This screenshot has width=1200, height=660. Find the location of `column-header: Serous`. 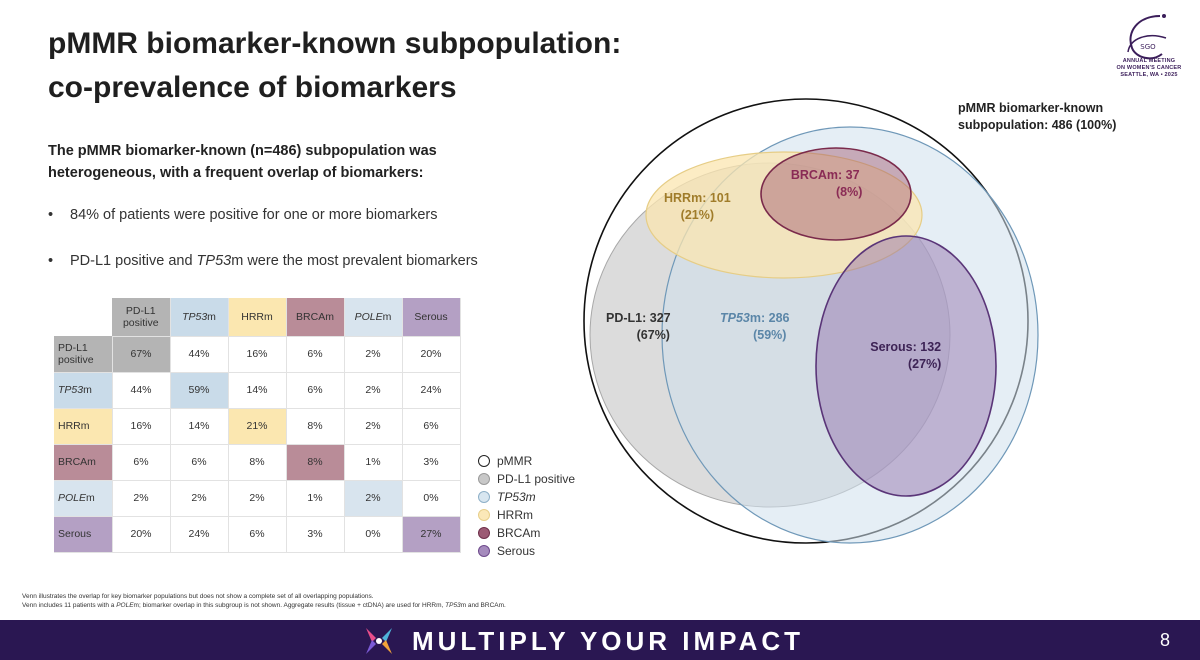

column-header: Serous is located at coordinates (431, 317).